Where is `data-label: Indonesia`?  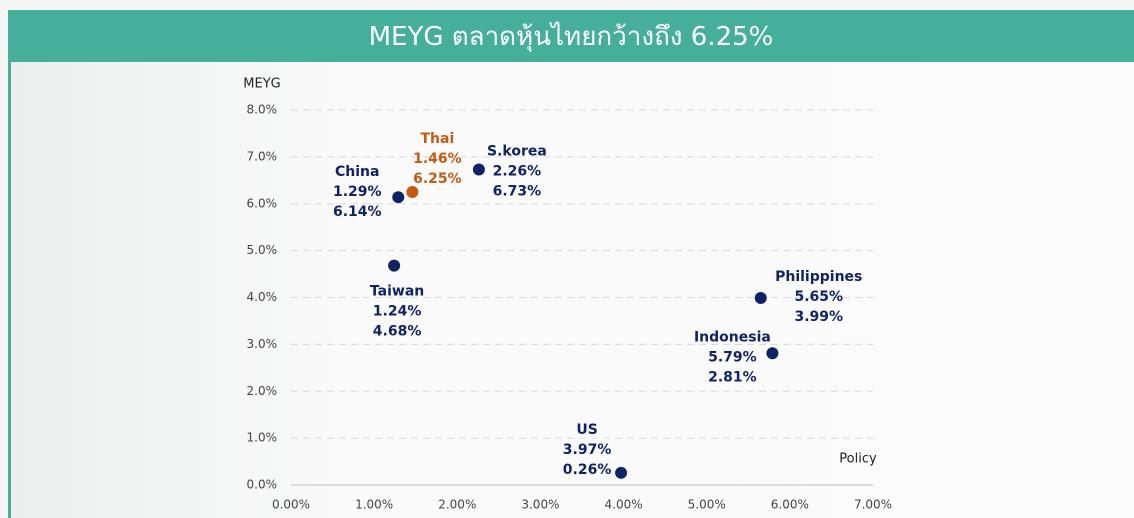 data-label: Indonesia is located at coordinates (732, 337).